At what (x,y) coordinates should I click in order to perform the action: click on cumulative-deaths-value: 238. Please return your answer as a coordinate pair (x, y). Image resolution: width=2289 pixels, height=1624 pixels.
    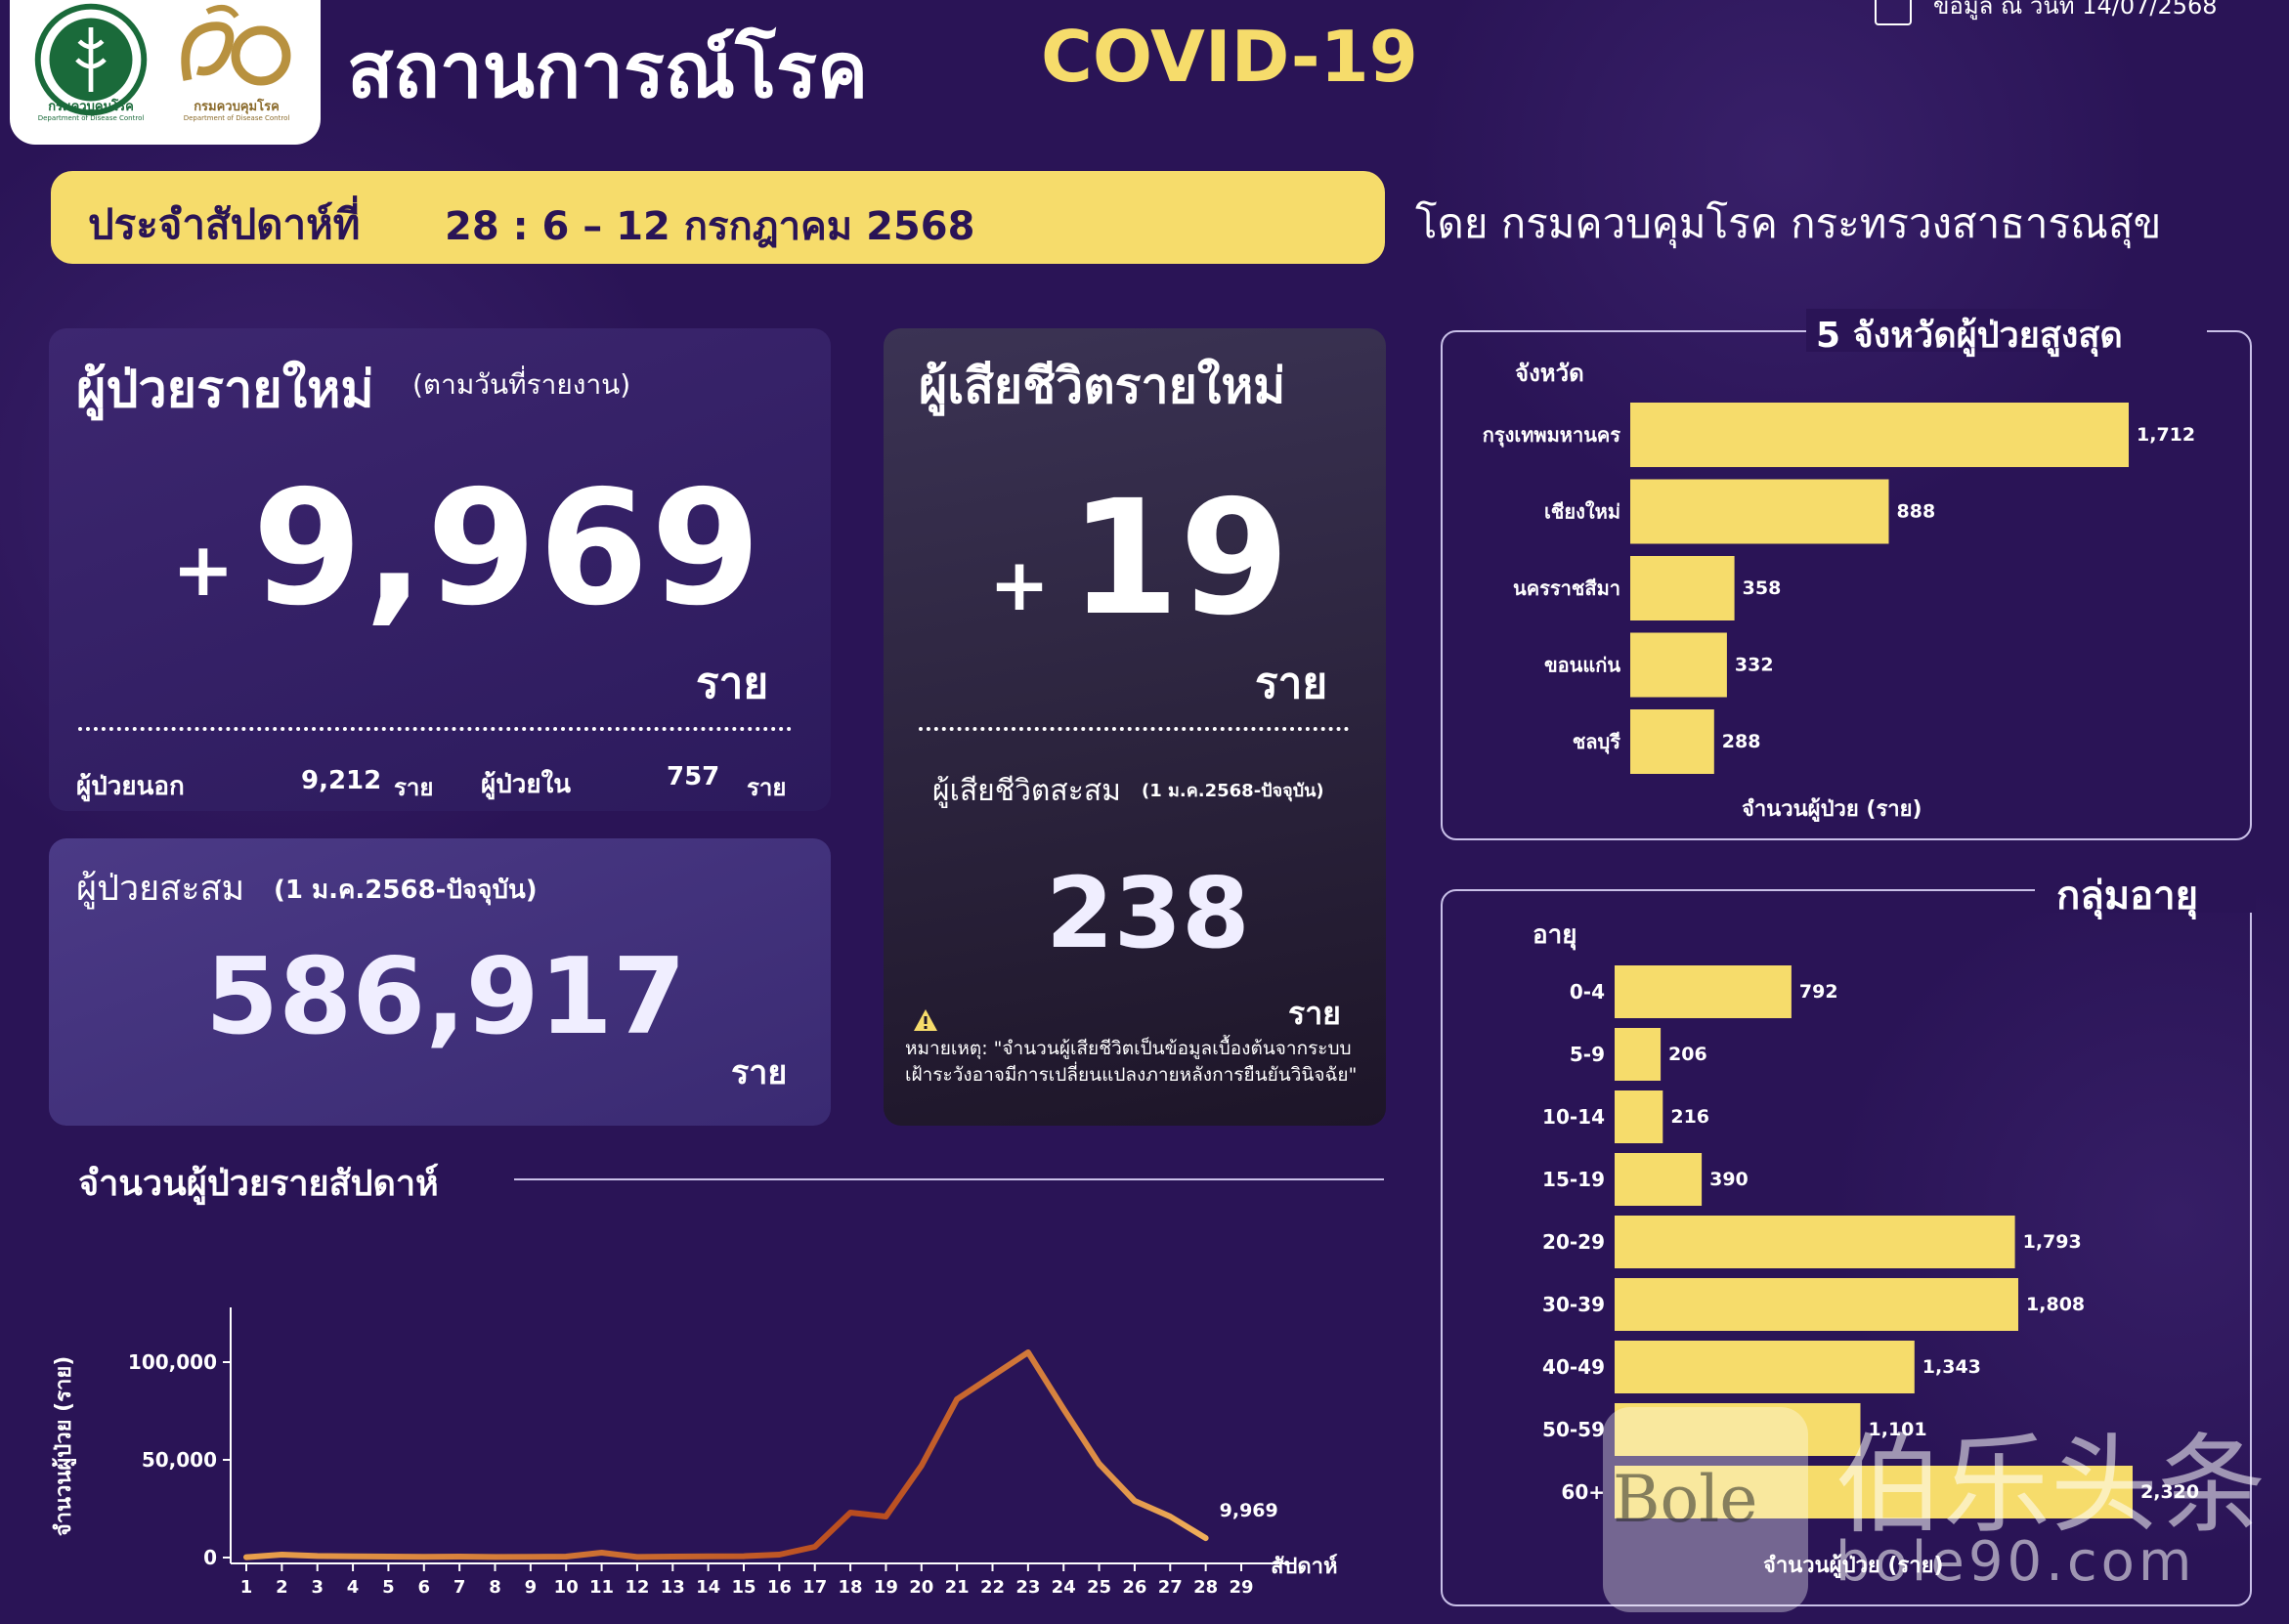
    Looking at the image, I should click on (1148, 913).